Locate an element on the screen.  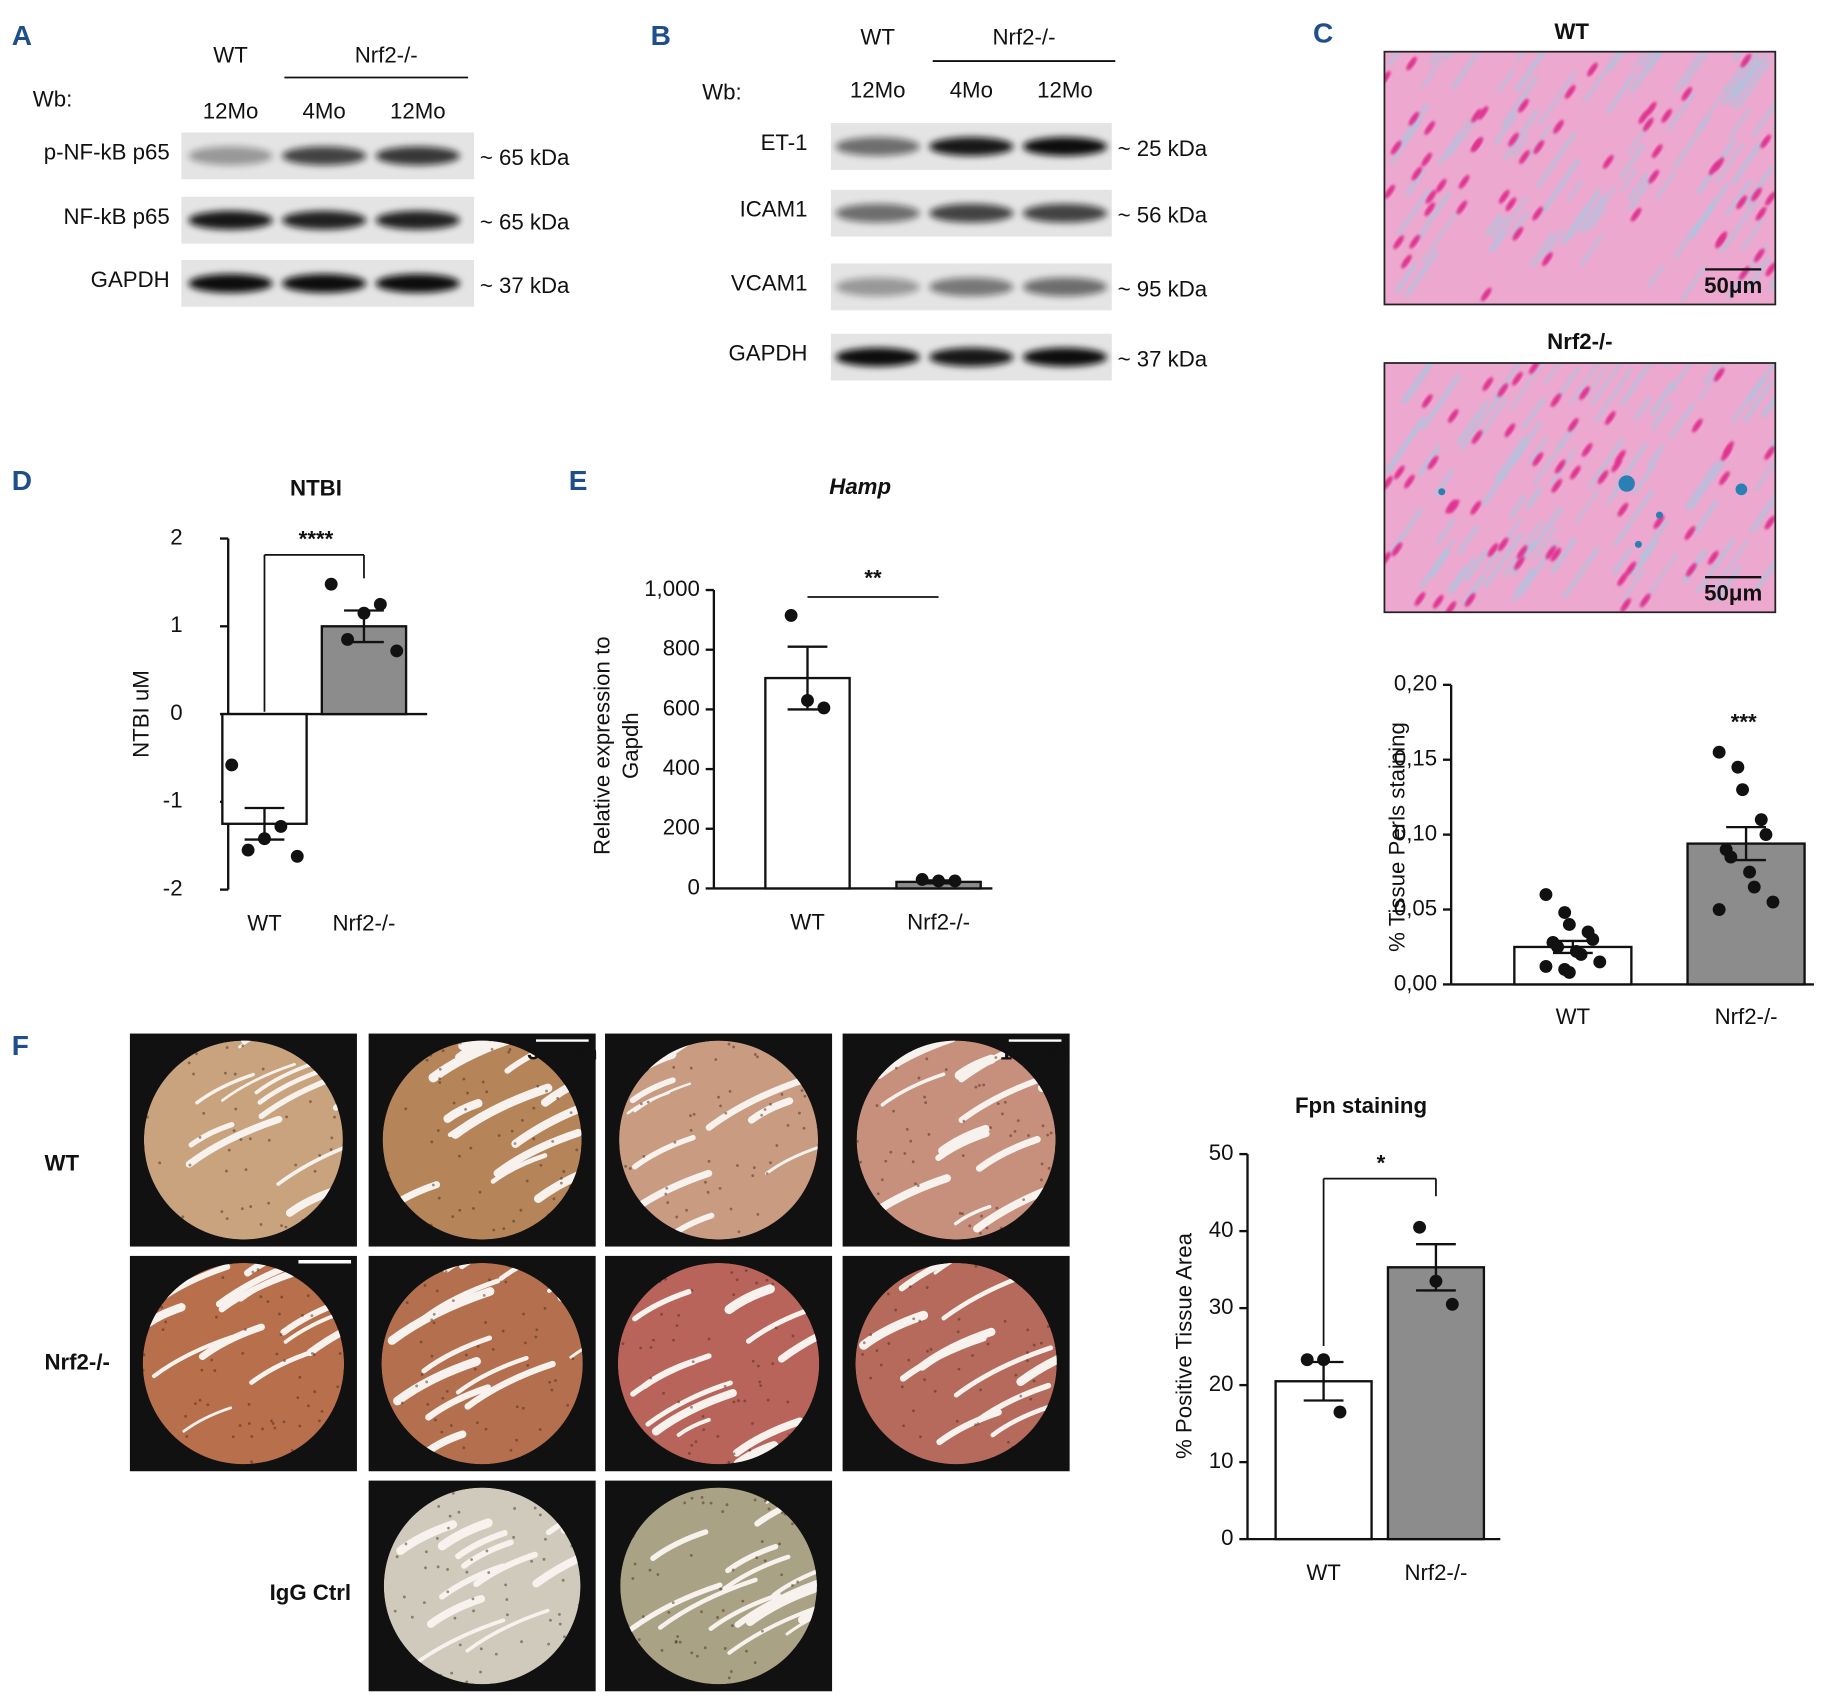
y-tick-label: 20 is located at coordinates (1221, 1383).